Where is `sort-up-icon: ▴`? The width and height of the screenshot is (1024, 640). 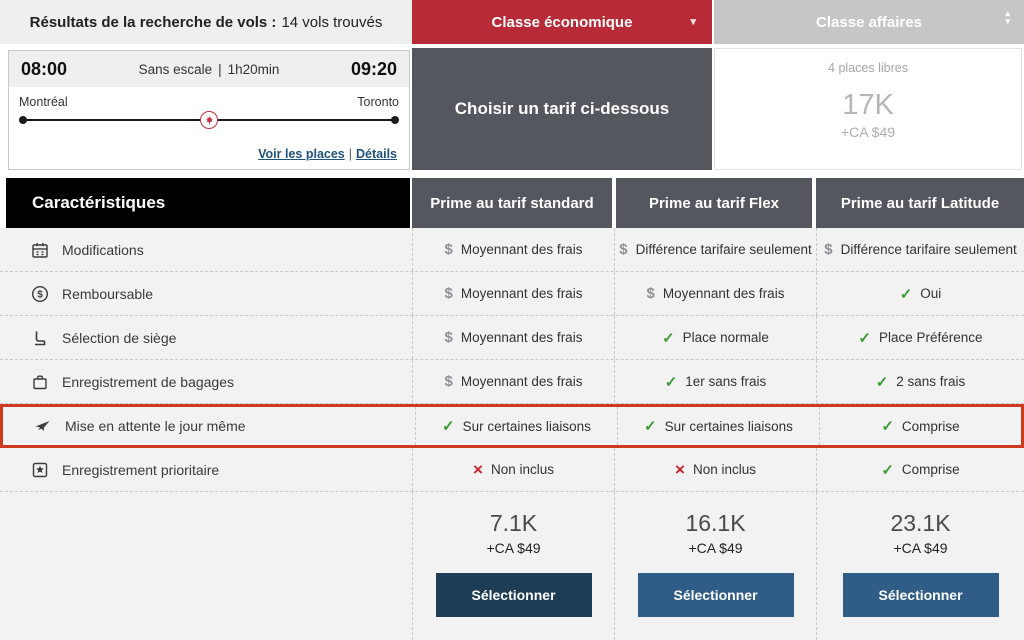
sort-up-icon: ▴ is located at coordinates (1007, 13).